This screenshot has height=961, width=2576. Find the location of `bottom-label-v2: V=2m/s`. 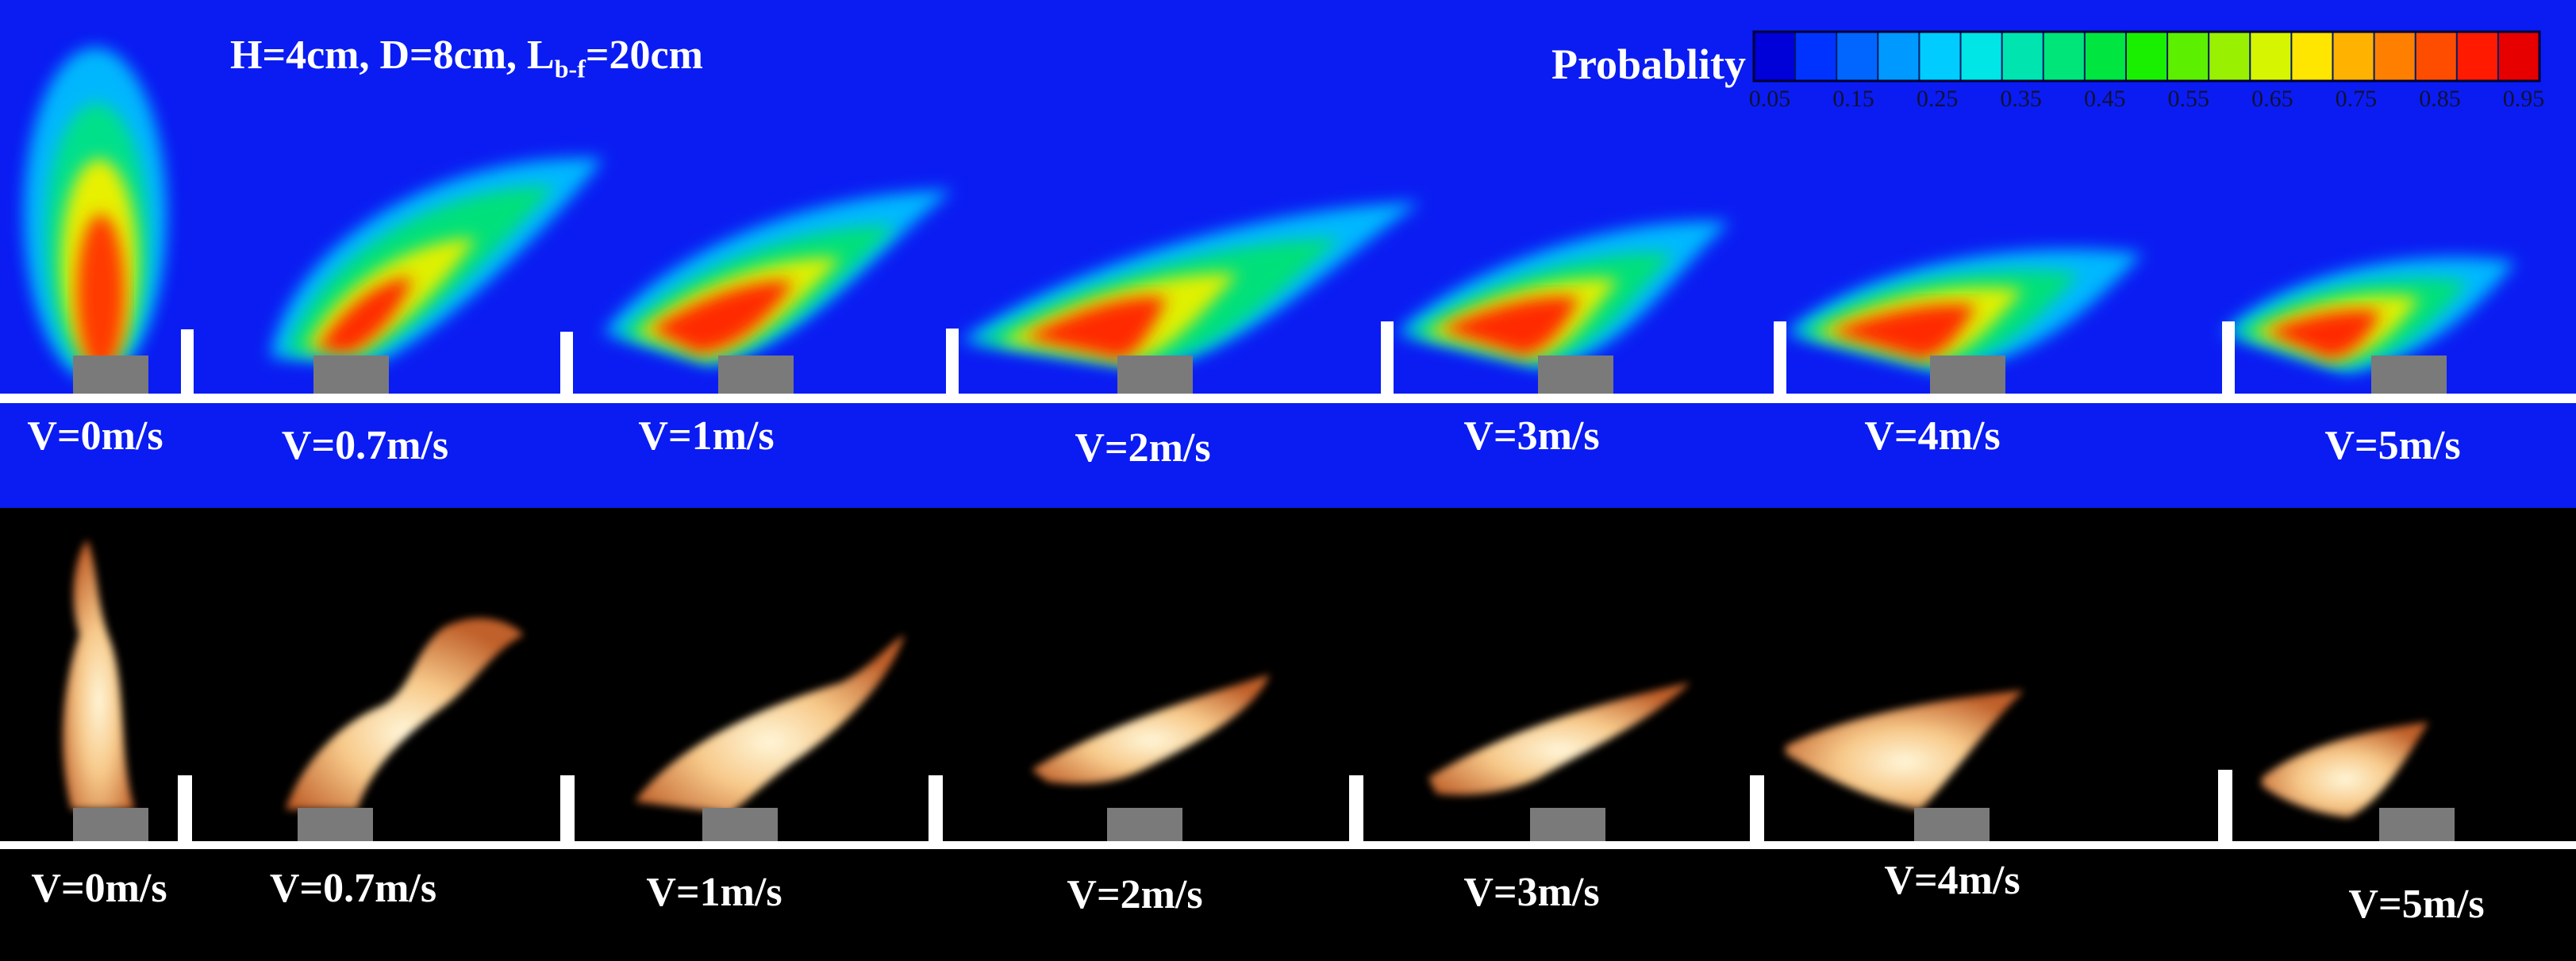

bottom-label-v2: V=2m/s is located at coordinates (1135, 895).